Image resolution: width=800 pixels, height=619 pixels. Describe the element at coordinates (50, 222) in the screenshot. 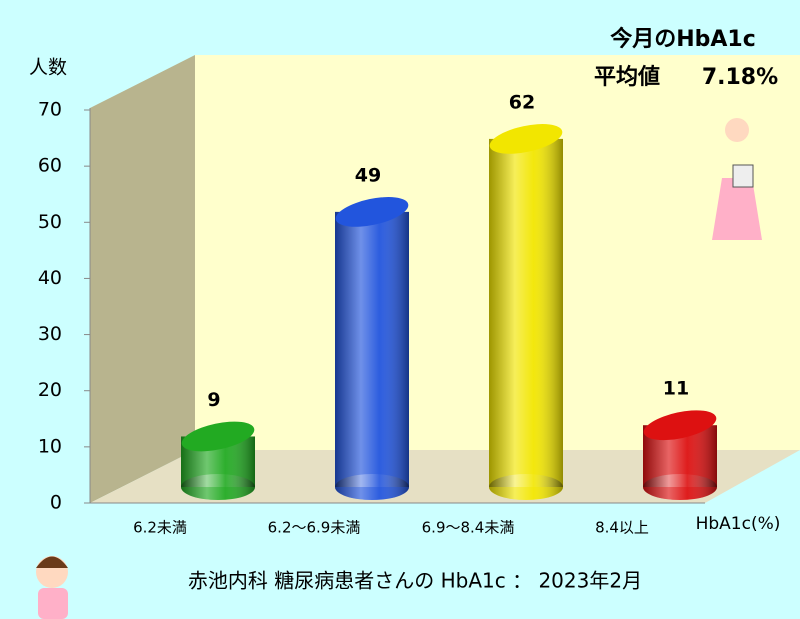

I see `y-tick-label: 50` at that location.